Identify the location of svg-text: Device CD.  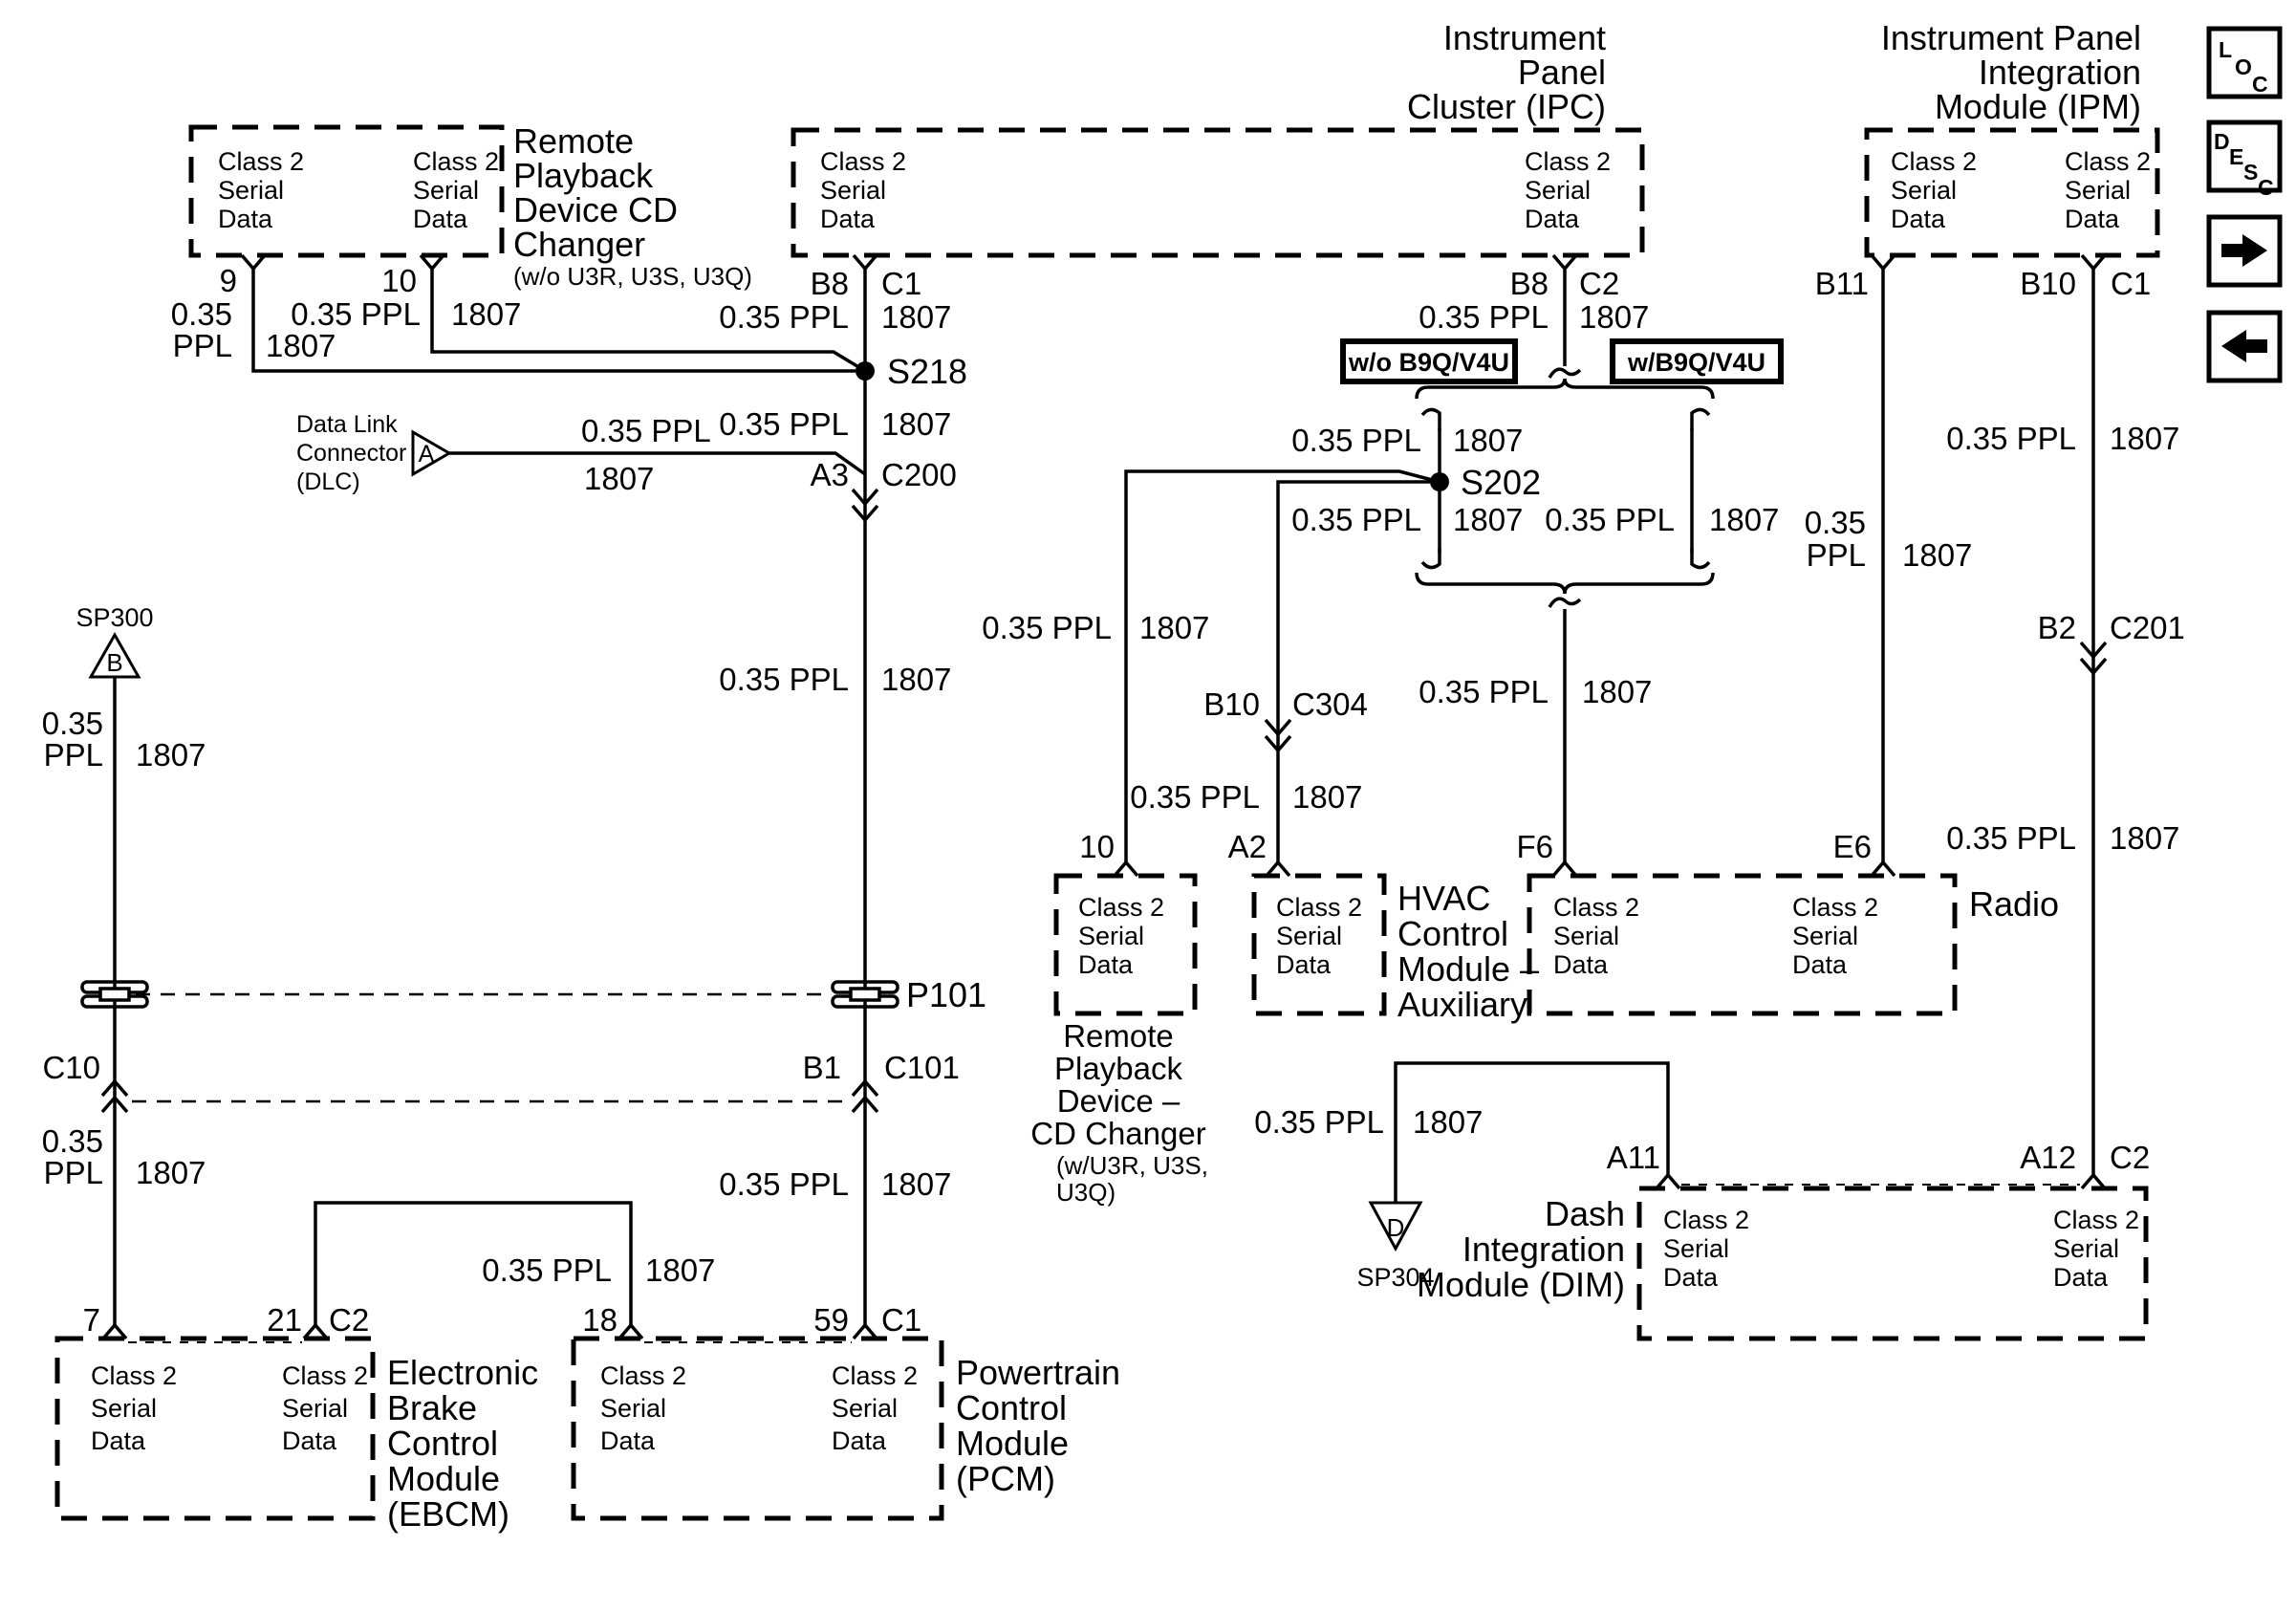
(595, 209).